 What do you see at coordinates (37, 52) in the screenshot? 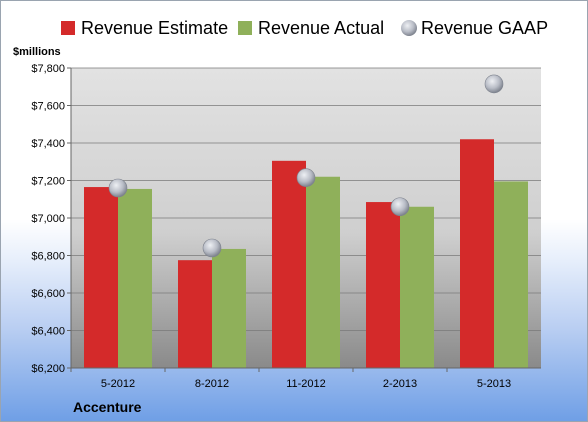
I see `y-axis-unit: $millions` at bounding box center [37, 52].